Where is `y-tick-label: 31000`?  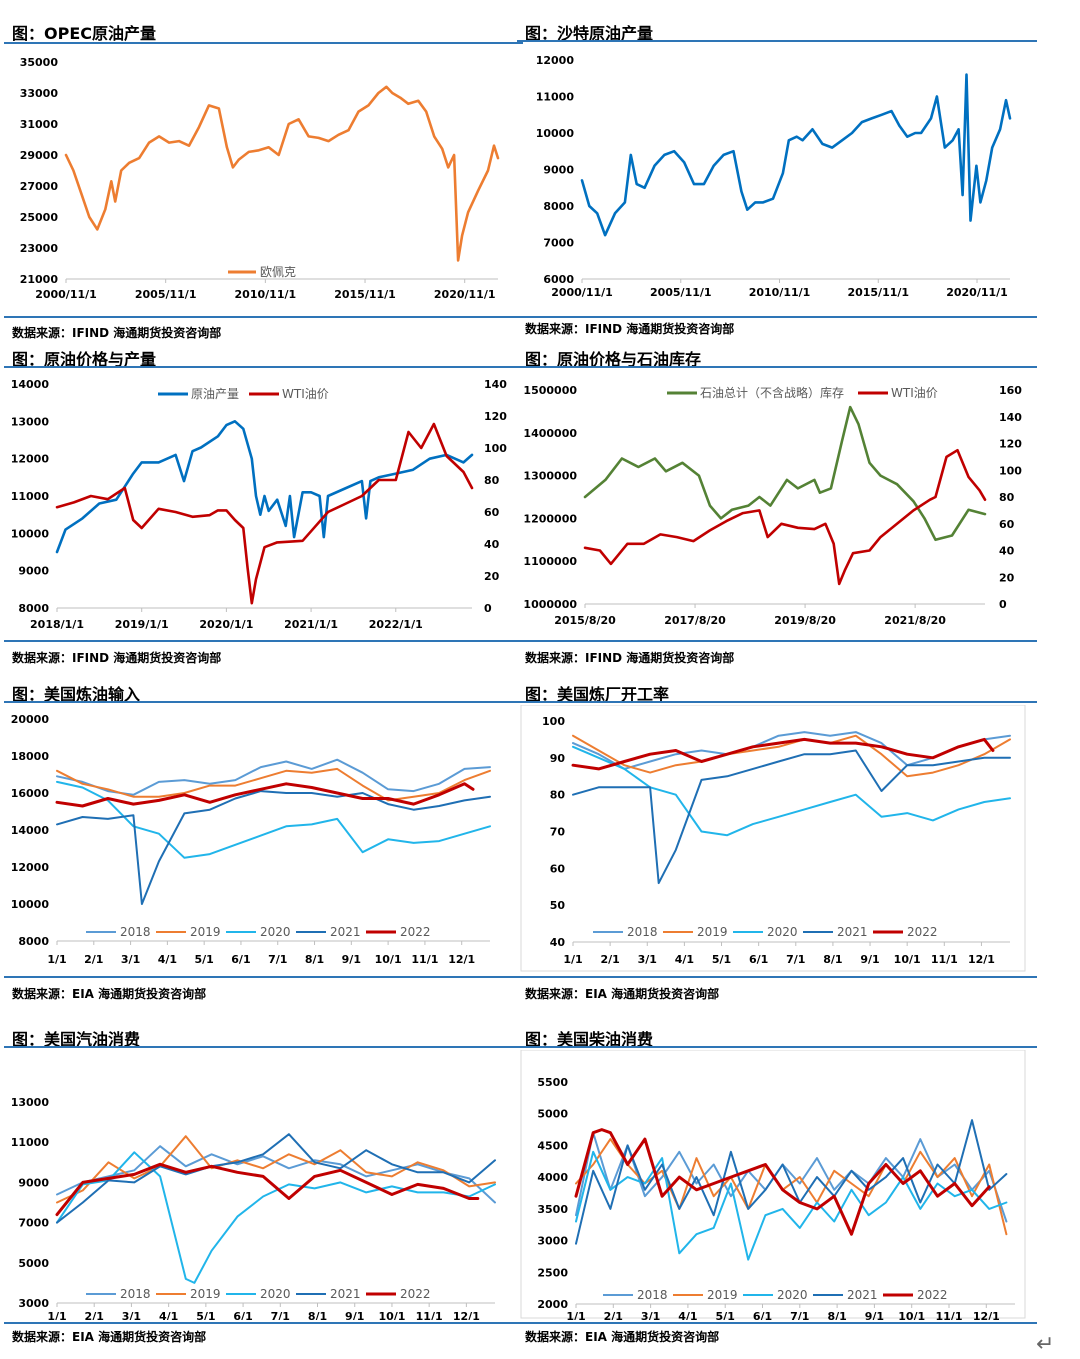
y-tick-label: 31000 is located at coordinates (39, 124).